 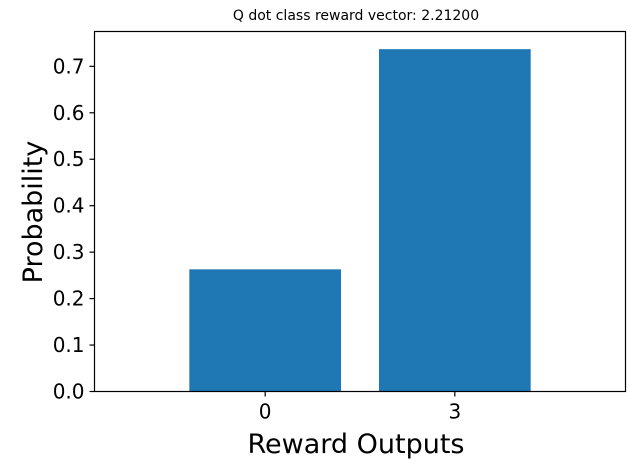 What do you see at coordinates (265, 412) in the screenshot?
I see `x-tick-label: 0` at bounding box center [265, 412].